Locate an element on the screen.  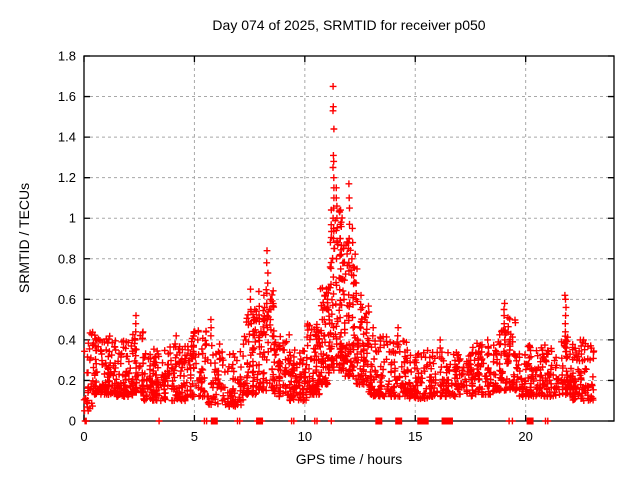
y-tick-label: 0.2 is located at coordinates (67, 380).